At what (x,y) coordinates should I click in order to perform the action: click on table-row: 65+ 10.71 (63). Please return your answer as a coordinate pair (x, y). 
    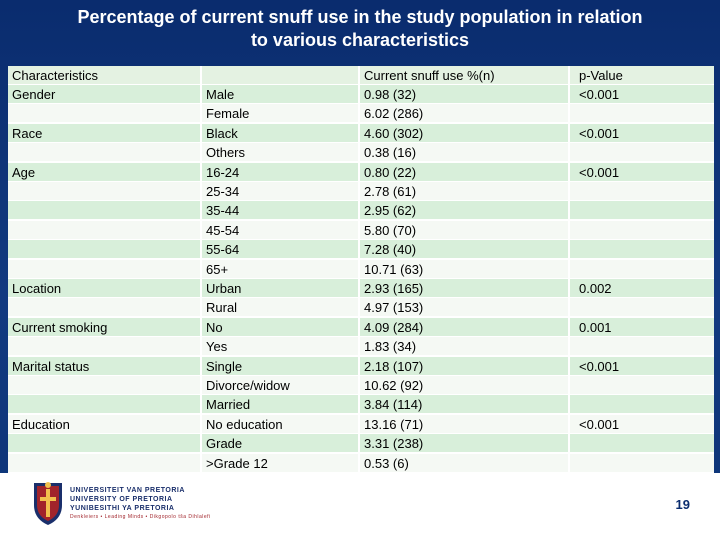
    Looking at the image, I should click on (361, 269).